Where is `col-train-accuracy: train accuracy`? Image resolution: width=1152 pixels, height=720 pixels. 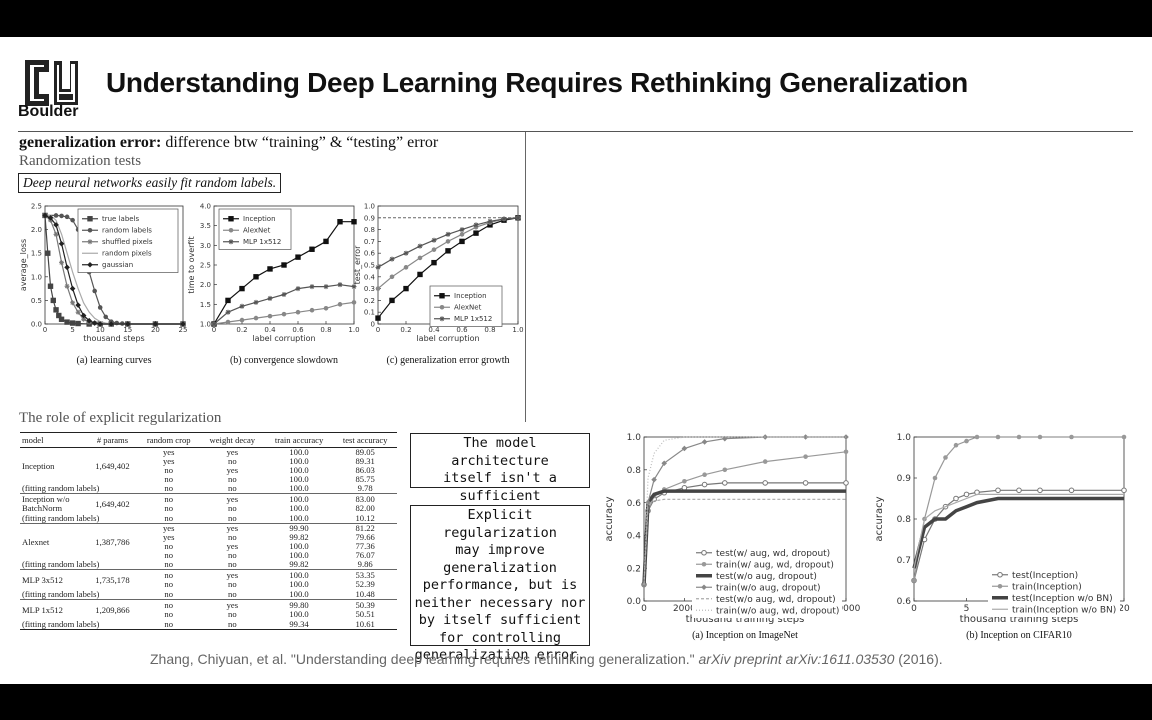 col-train-accuracy: train accuracy is located at coordinates (299, 440).